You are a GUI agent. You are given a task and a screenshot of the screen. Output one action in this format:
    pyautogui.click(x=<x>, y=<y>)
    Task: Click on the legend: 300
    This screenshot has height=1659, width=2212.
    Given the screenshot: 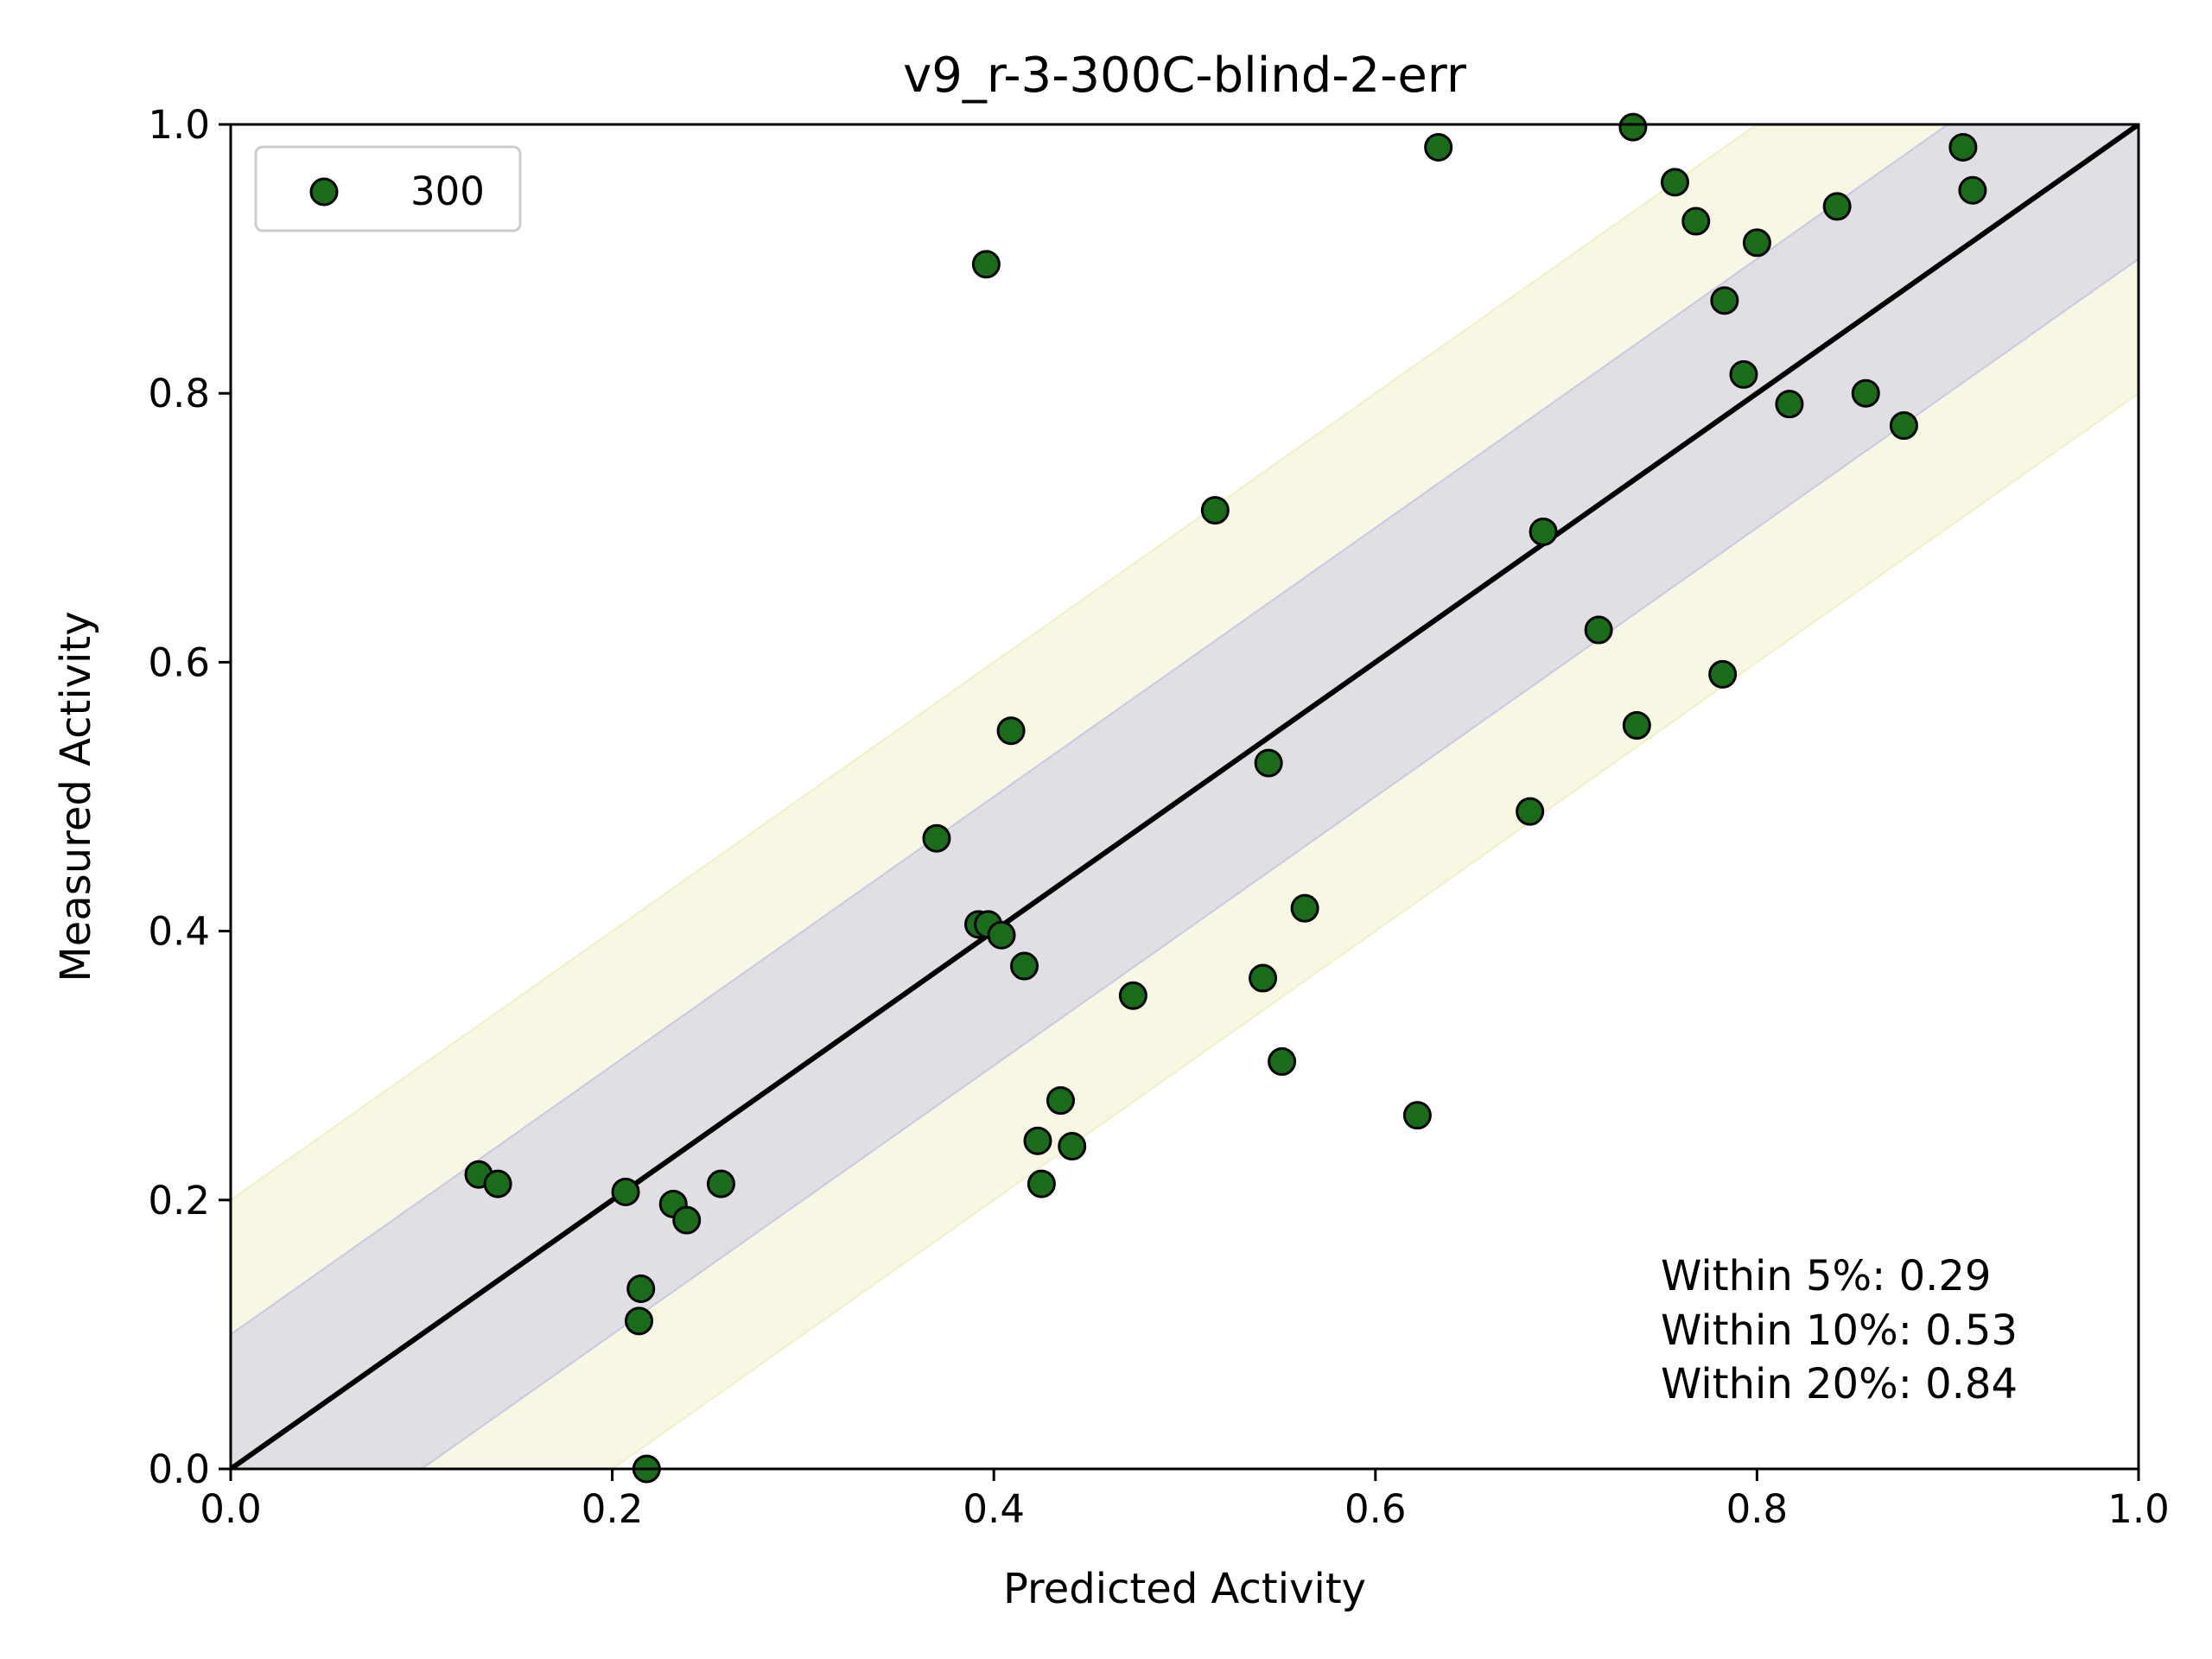 What is the action you would take?
    pyautogui.click(x=388, y=188)
    